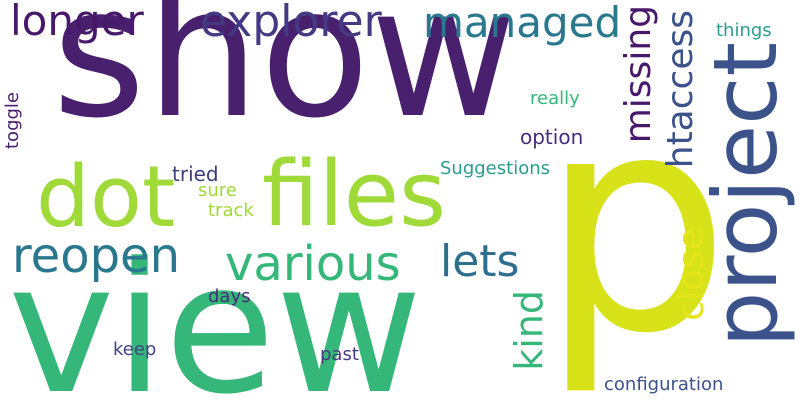 The height and width of the screenshot is (400, 800). Describe the element at coordinates (77, 22) in the screenshot. I see `word-longer: longer` at that location.